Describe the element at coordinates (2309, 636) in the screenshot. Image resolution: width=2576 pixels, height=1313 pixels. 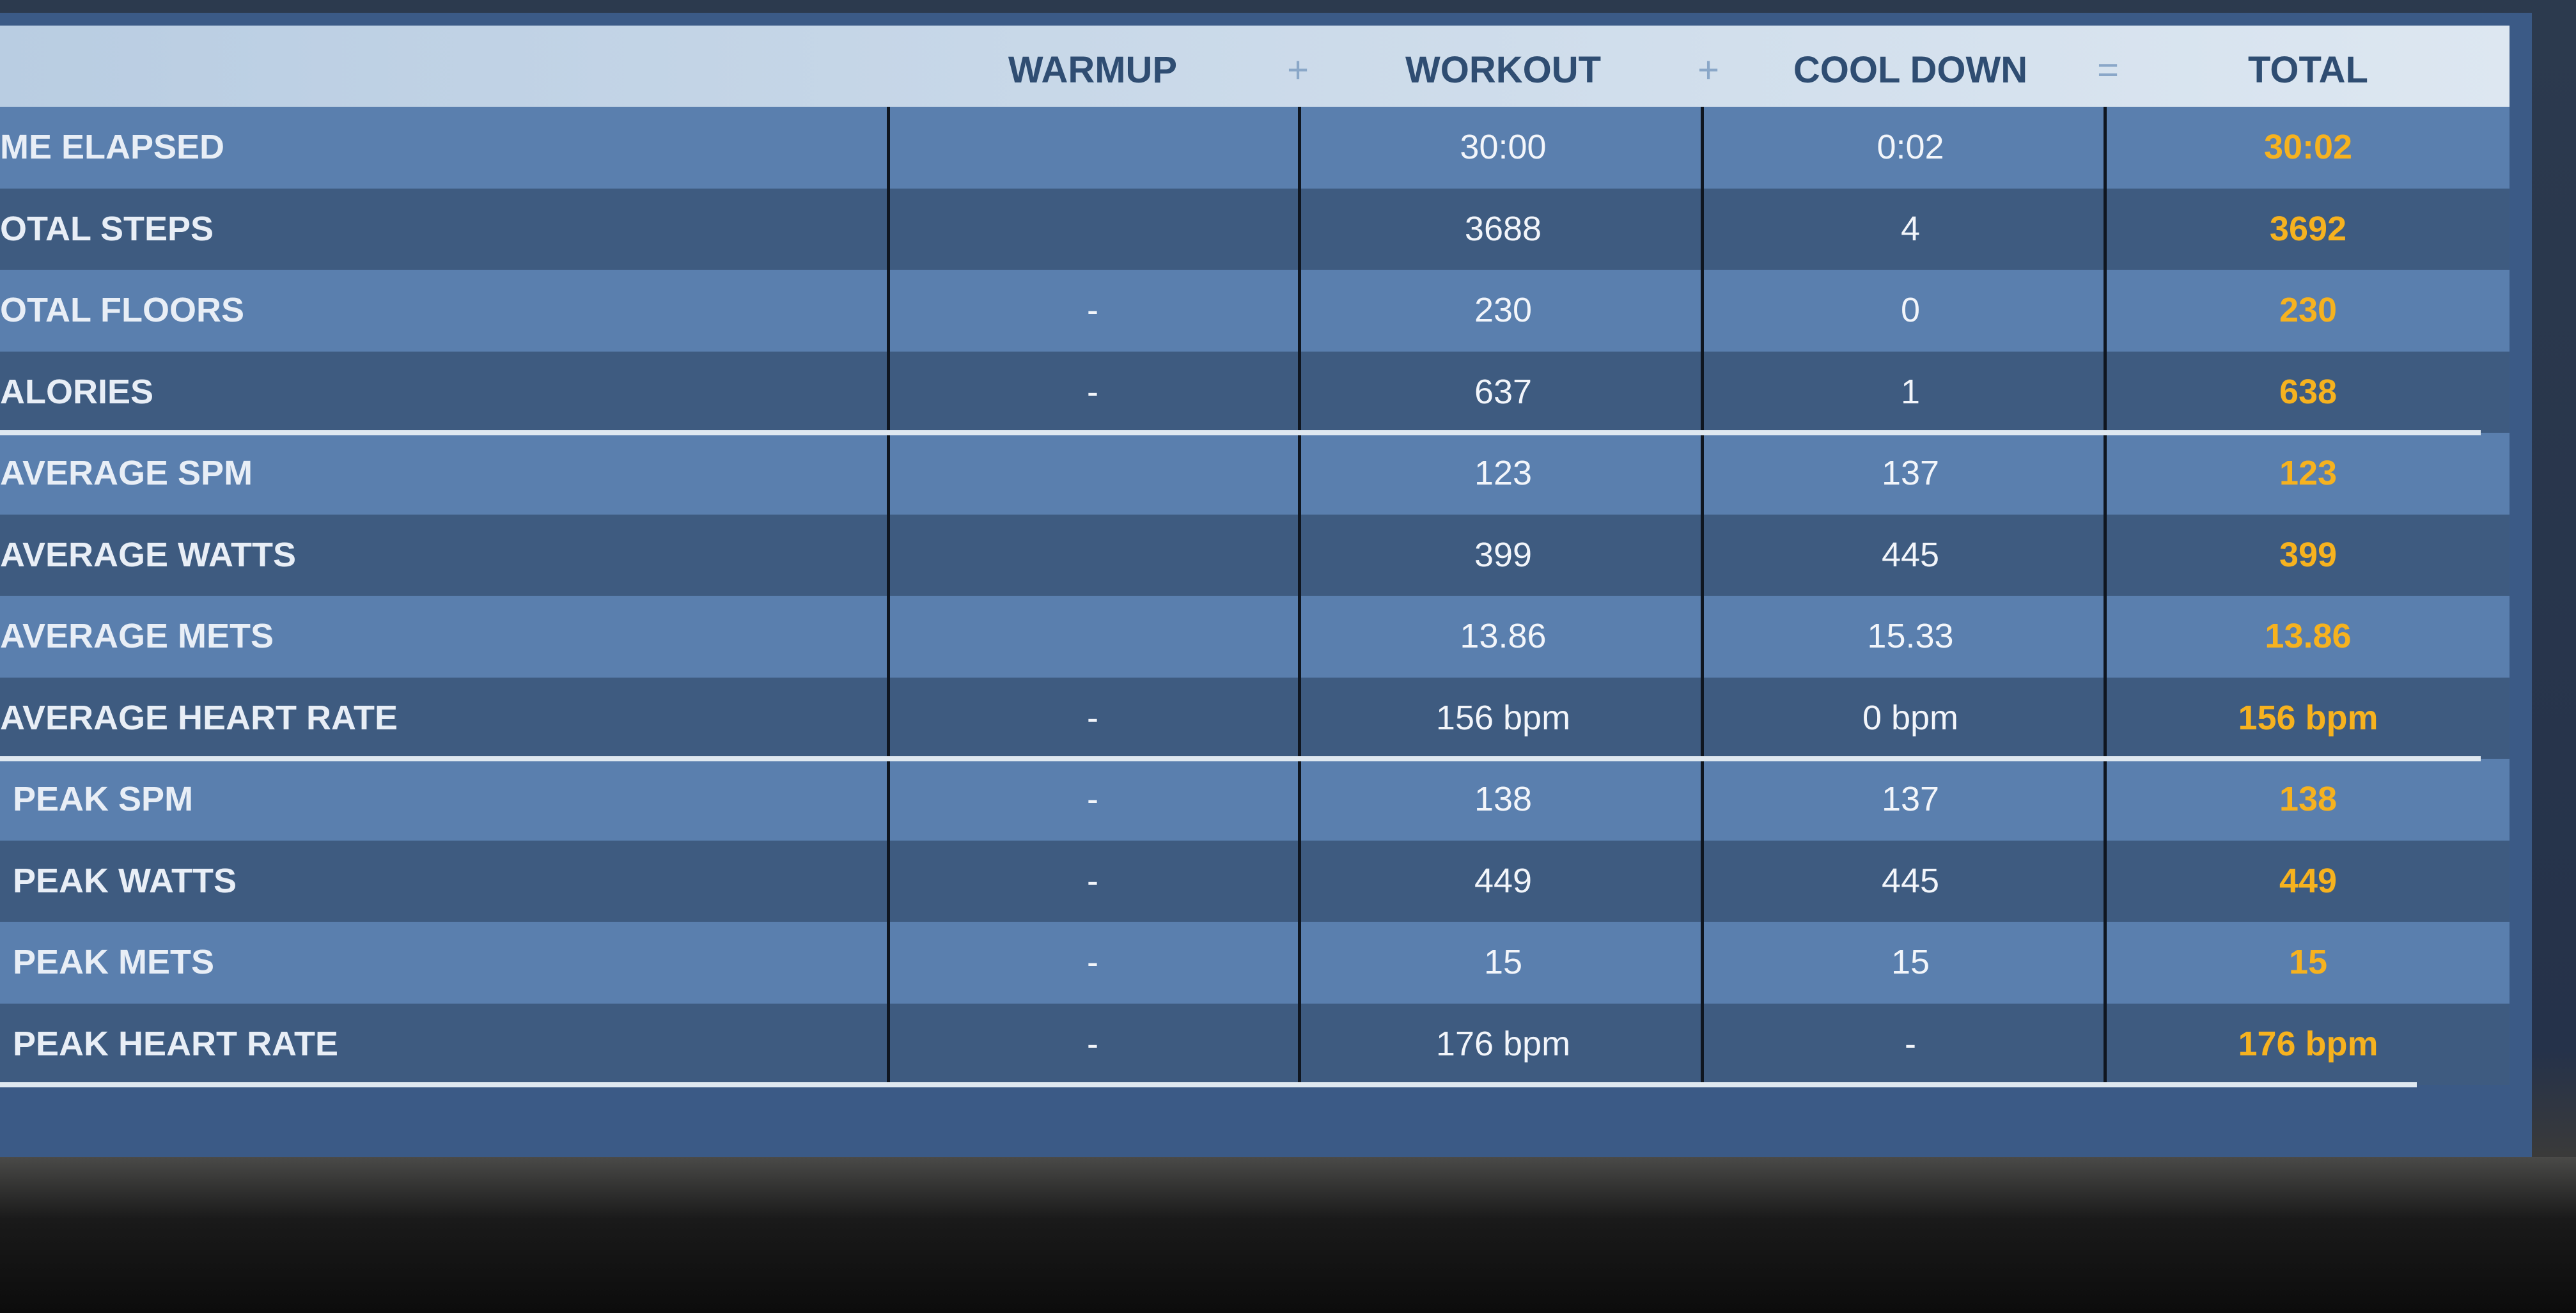
I see `total-cell: 13.86` at that location.